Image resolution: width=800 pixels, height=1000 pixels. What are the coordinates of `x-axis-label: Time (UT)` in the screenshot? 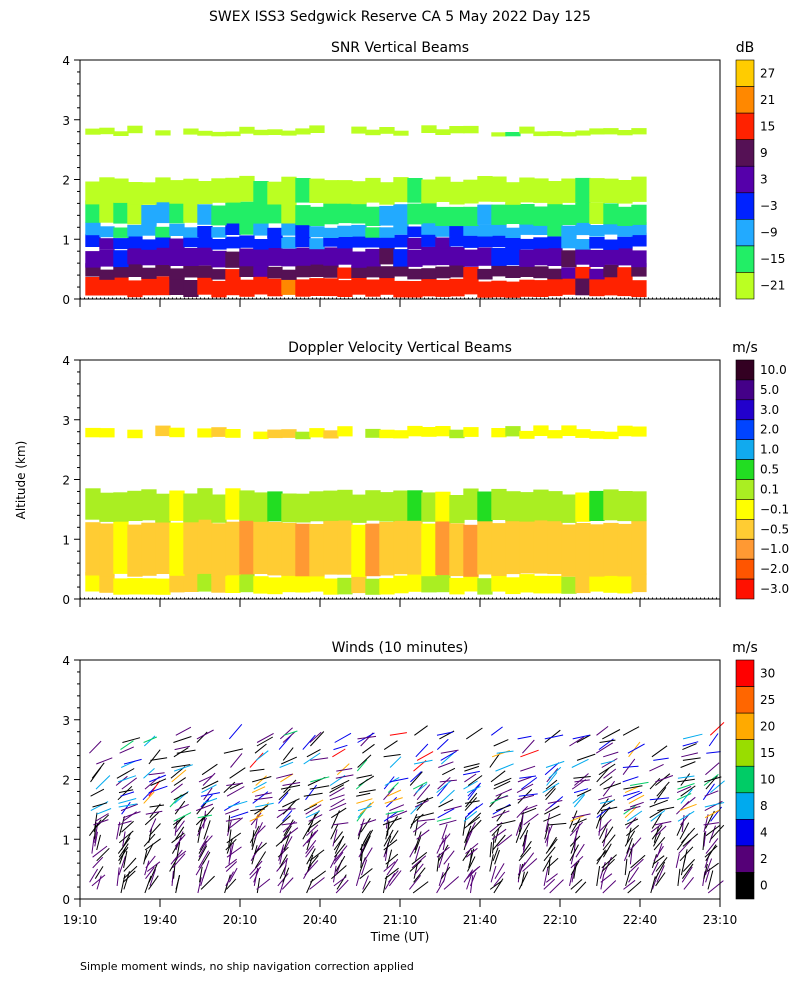 It's located at (400, 937).